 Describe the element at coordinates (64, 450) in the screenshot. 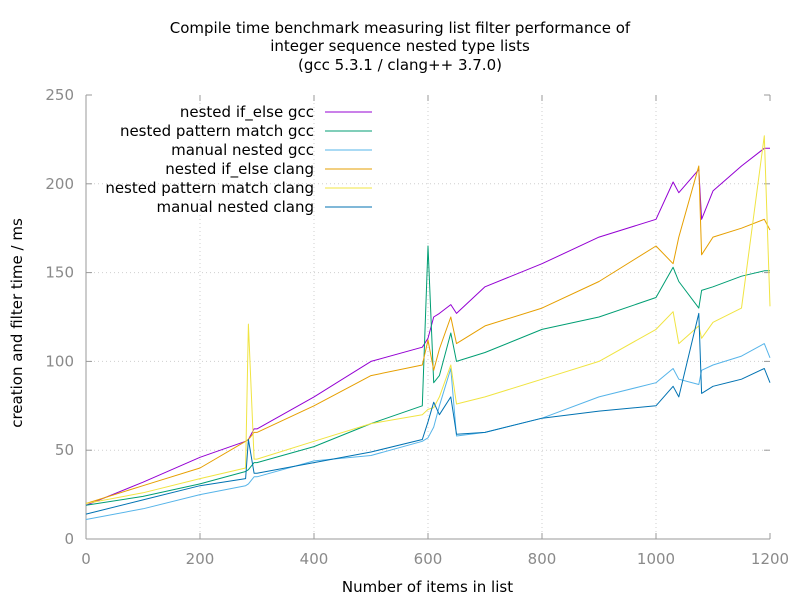

I see `y-tick-label: 50` at that location.